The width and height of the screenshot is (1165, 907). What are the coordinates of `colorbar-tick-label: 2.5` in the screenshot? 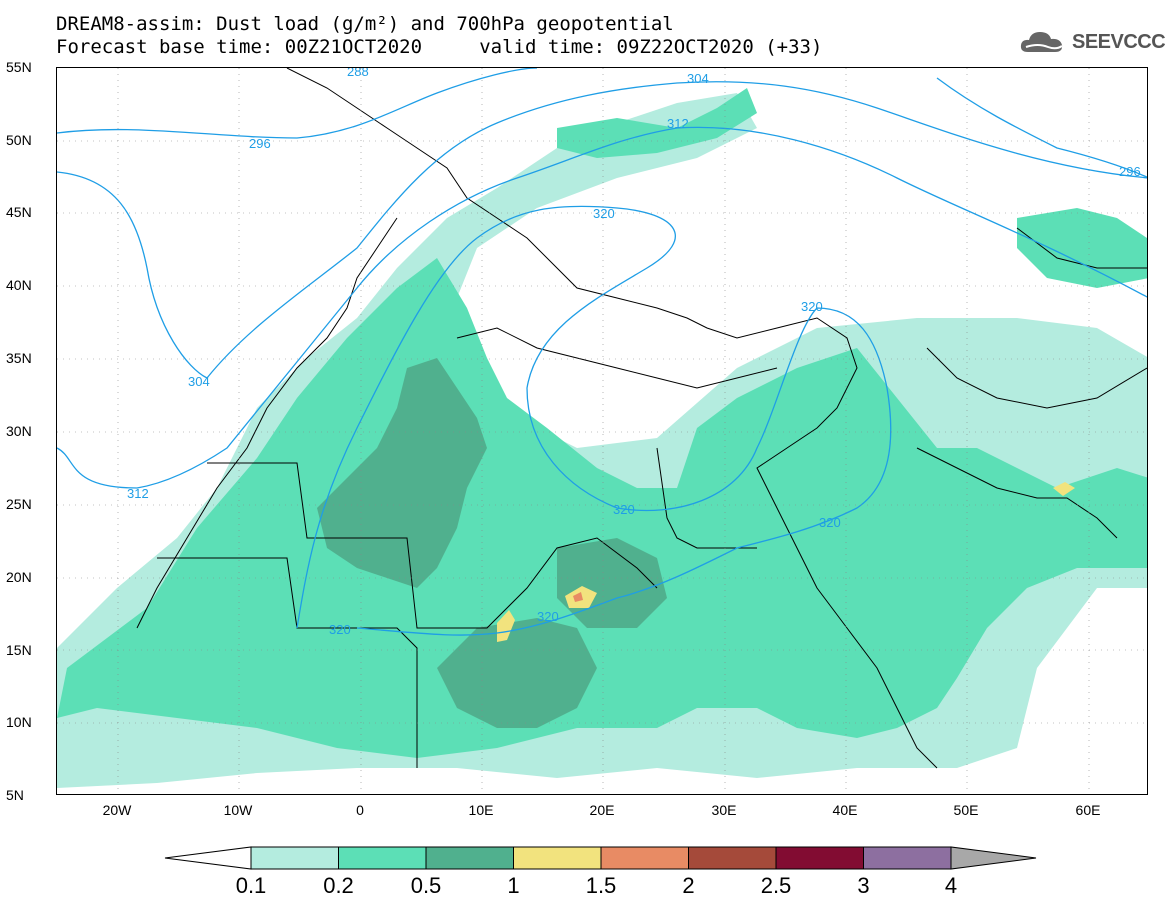 It's located at (776, 885).